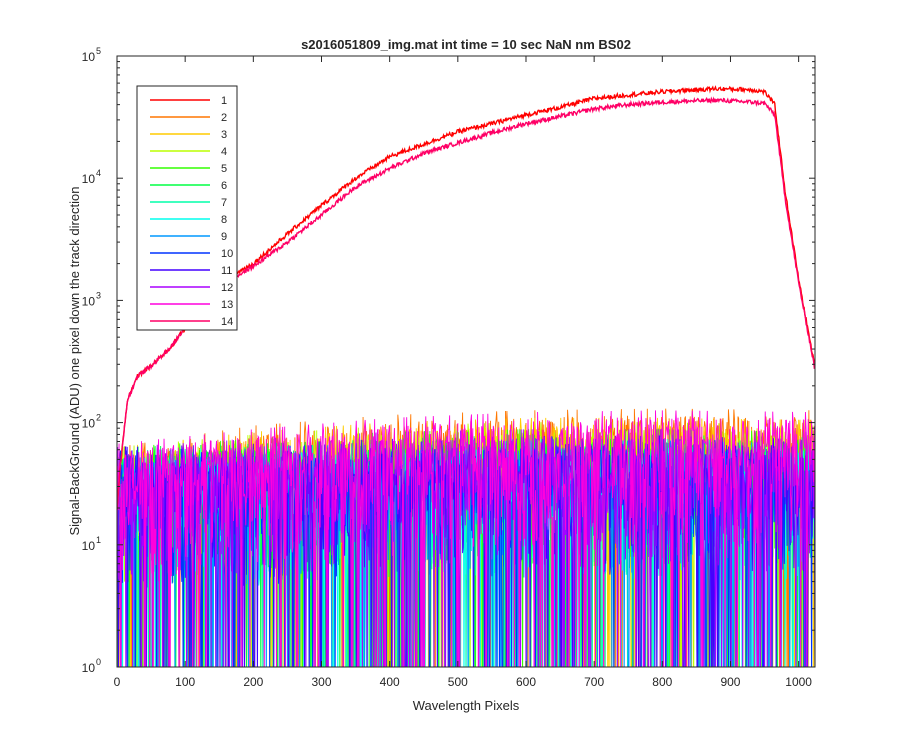 The width and height of the screenshot is (900, 755). I want to click on x-tick-label: 700, so click(594, 682).